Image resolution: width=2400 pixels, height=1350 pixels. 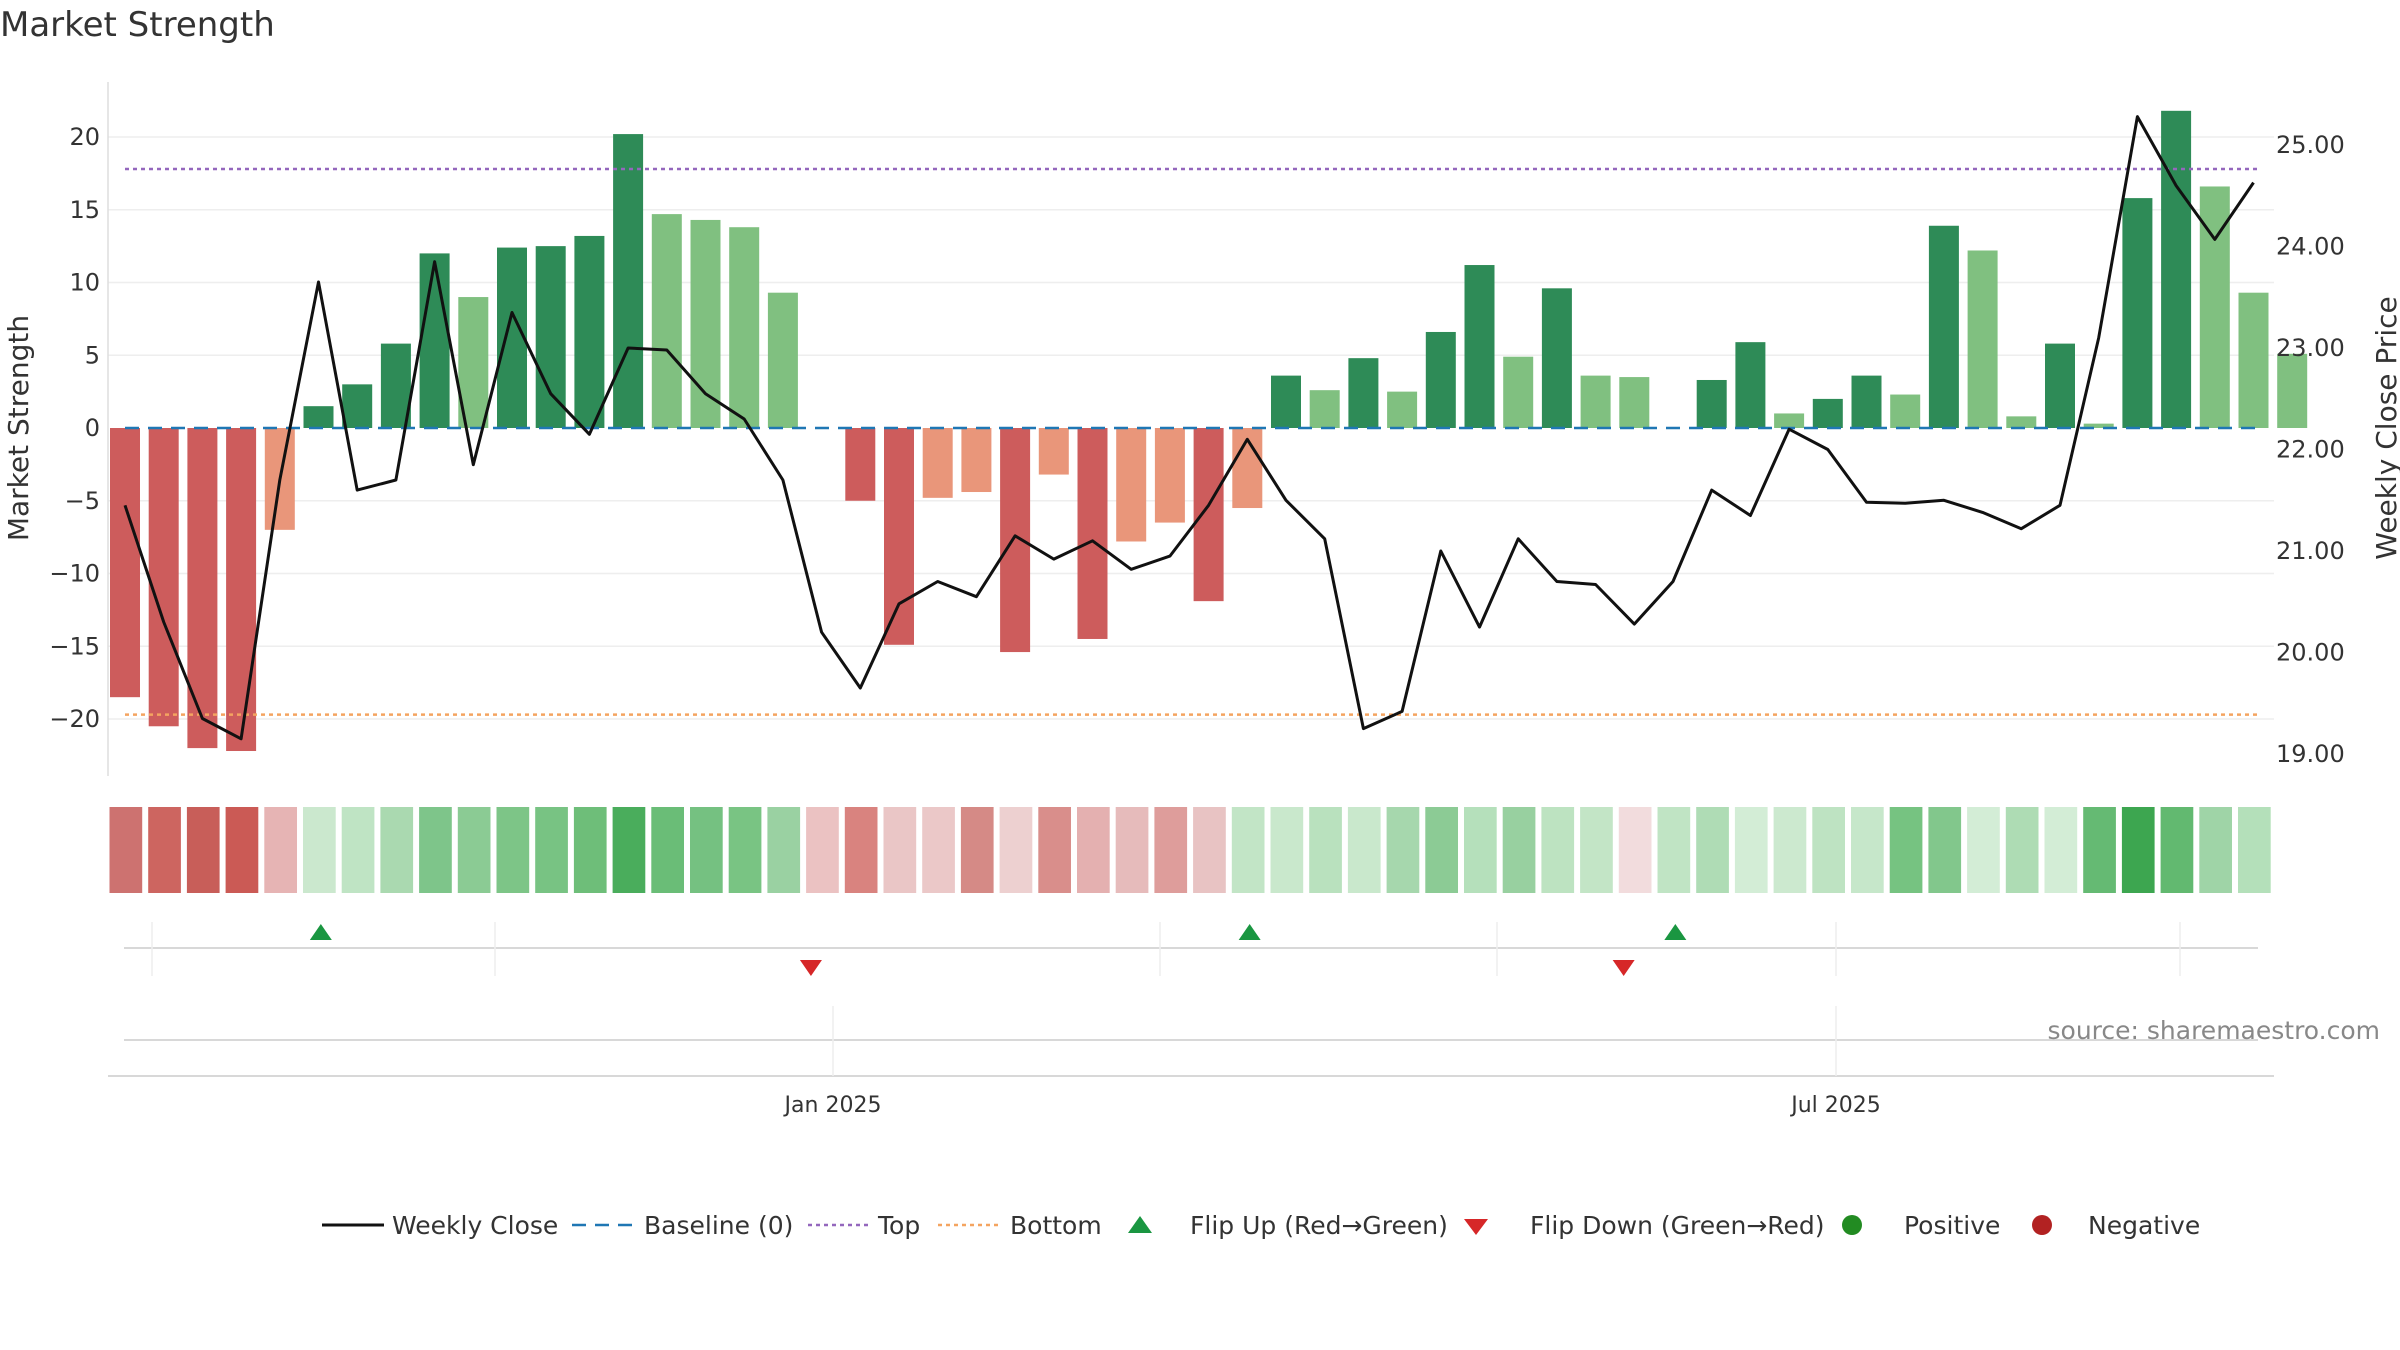 I want to click on y-right-tick-label: 19.00, so click(x=2310, y=754).